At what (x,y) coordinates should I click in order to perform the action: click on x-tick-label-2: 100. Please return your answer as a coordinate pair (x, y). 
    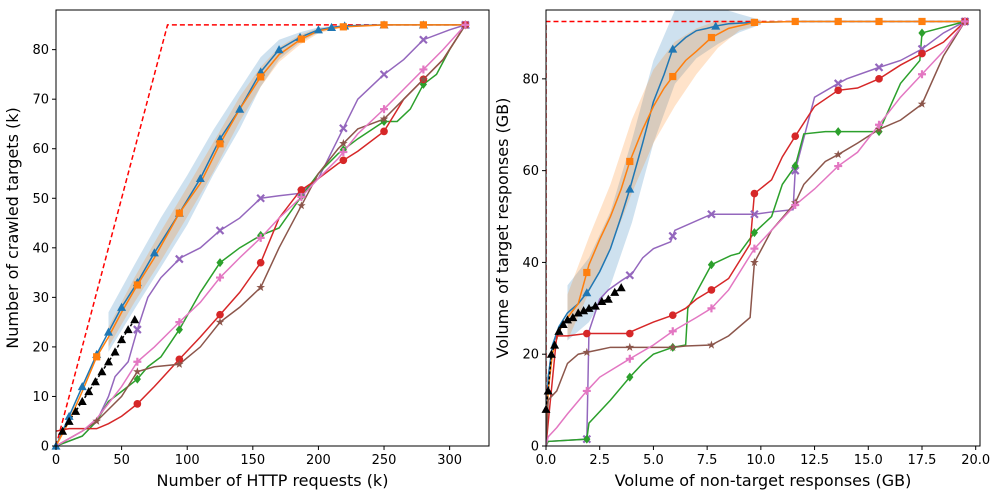
    Looking at the image, I should click on (187, 460).